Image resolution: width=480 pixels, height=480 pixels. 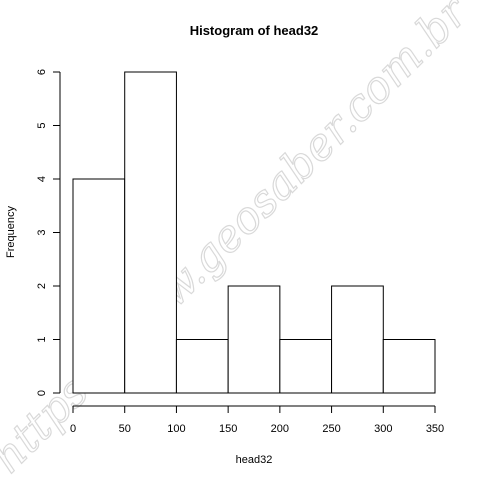 What do you see at coordinates (42, 339) in the screenshot?
I see `y-tick-label-1: 1` at bounding box center [42, 339].